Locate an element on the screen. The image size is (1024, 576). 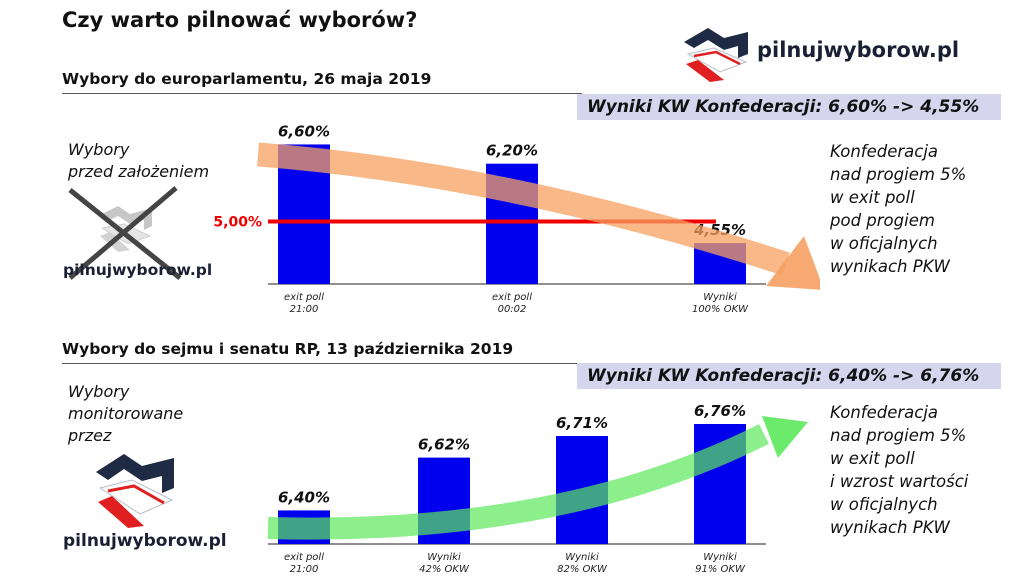
right-note-line: pod progiem is located at coordinates (882, 220).